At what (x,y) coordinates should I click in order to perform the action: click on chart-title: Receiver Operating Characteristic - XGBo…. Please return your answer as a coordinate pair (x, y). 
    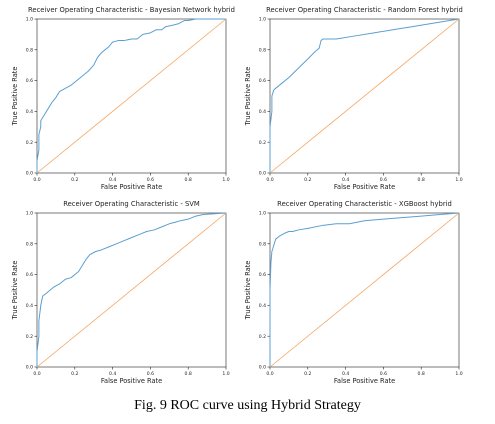
    Looking at the image, I should click on (364, 204).